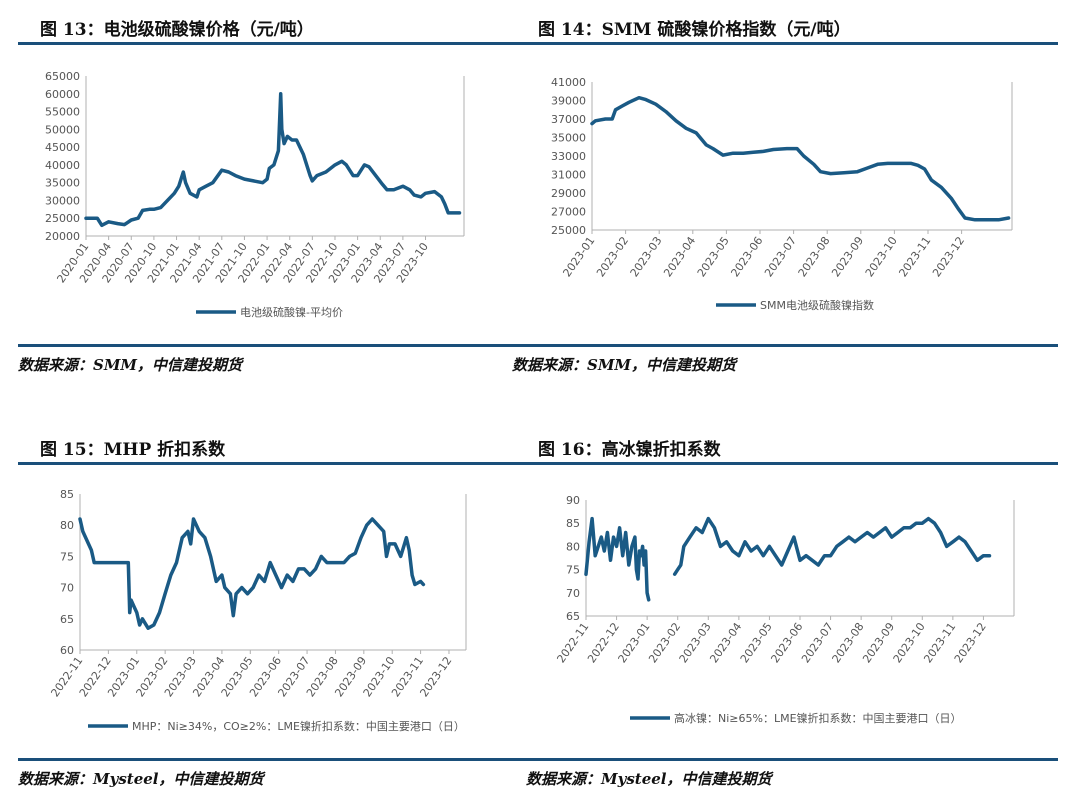 This screenshot has width=1080, height=798. I want to click on chart-title-15: 图 15：MHP 折扣系数, so click(133, 450).